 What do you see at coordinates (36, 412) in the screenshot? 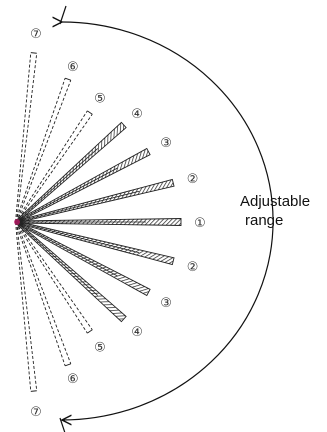
I see `beam-level-label-12: ⑦` at bounding box center [36, 412].